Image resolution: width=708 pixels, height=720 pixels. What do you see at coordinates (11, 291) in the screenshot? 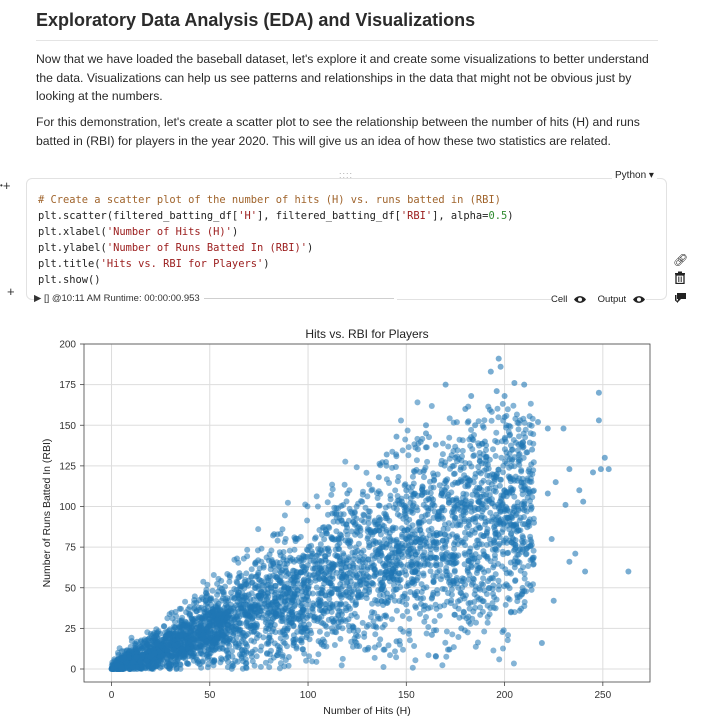
I see `add-cell-below-button: +` at bounding box center [11, 291].